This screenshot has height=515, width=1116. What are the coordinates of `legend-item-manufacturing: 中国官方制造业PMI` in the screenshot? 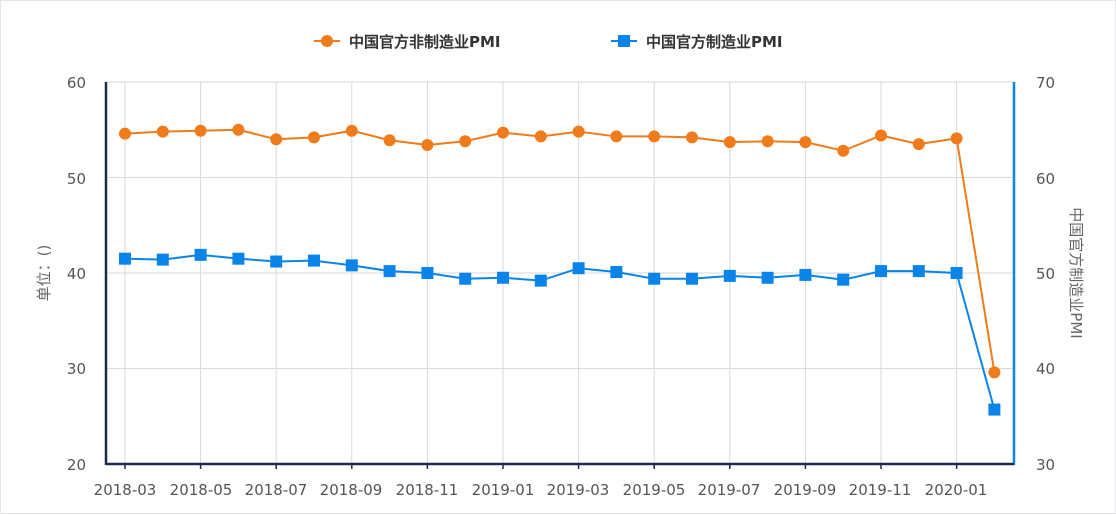 It's located at (697, 42).